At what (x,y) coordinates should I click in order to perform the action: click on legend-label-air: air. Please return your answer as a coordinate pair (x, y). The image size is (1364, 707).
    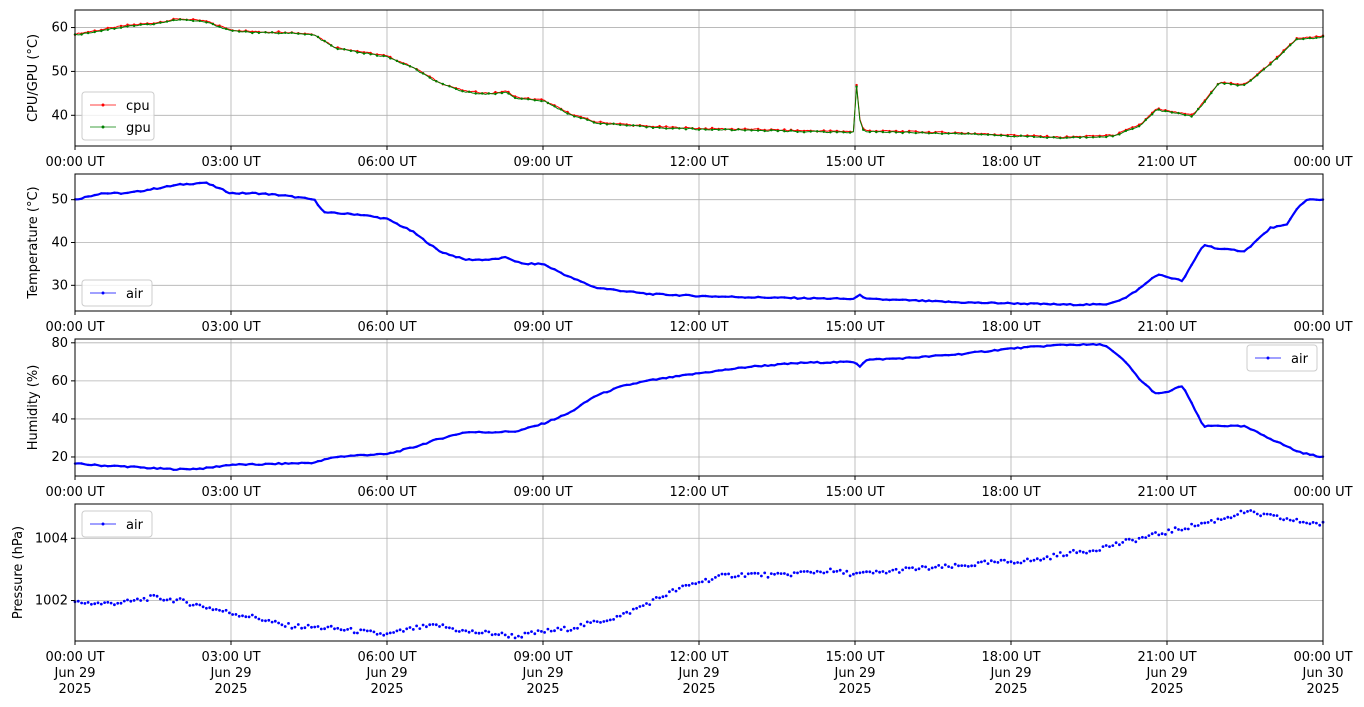
    Looking at the image, I should click on (1300, 359).